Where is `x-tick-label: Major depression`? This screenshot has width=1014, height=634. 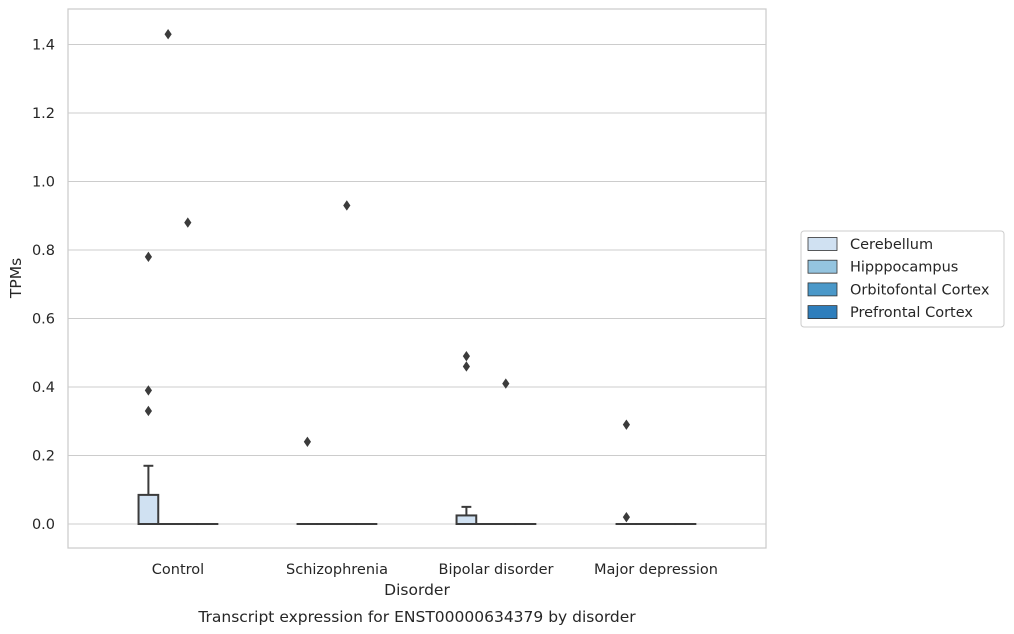 x-tick-label: Major depression is located at coordinates (656, 570).